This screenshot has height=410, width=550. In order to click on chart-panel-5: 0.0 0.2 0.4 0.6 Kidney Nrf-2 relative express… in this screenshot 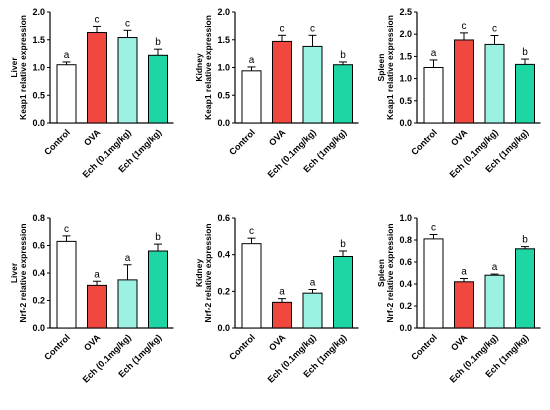, I will do `click(276, 299)`.